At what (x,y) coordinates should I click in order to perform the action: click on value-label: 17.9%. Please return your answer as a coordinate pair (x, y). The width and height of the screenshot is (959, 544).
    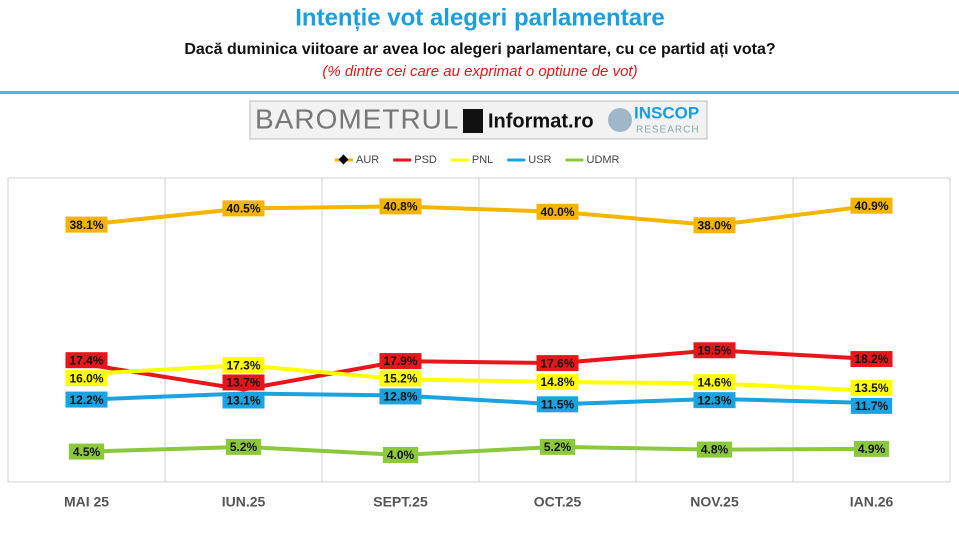
    Looking at the image, I should click on (400, 361).